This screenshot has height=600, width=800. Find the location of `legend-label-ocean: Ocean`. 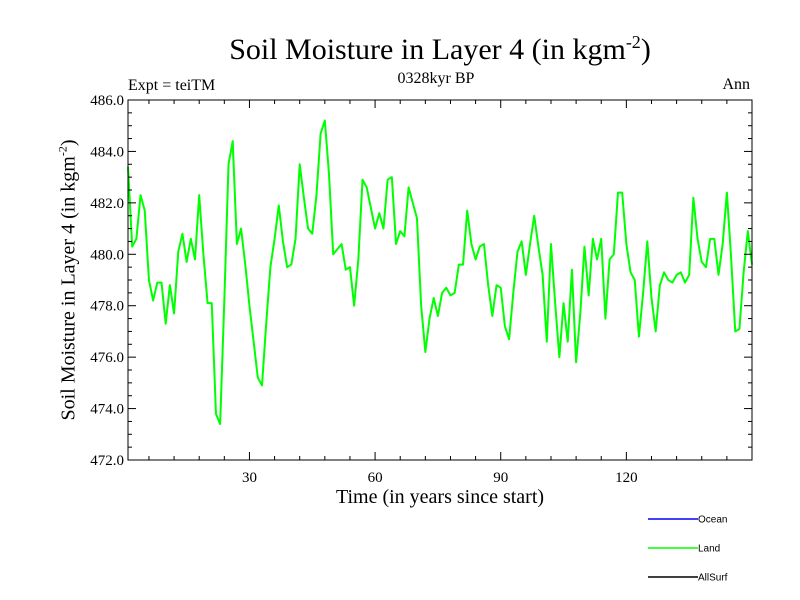

legend-label-ocean: Ocean is located at coordinates (712, 520).